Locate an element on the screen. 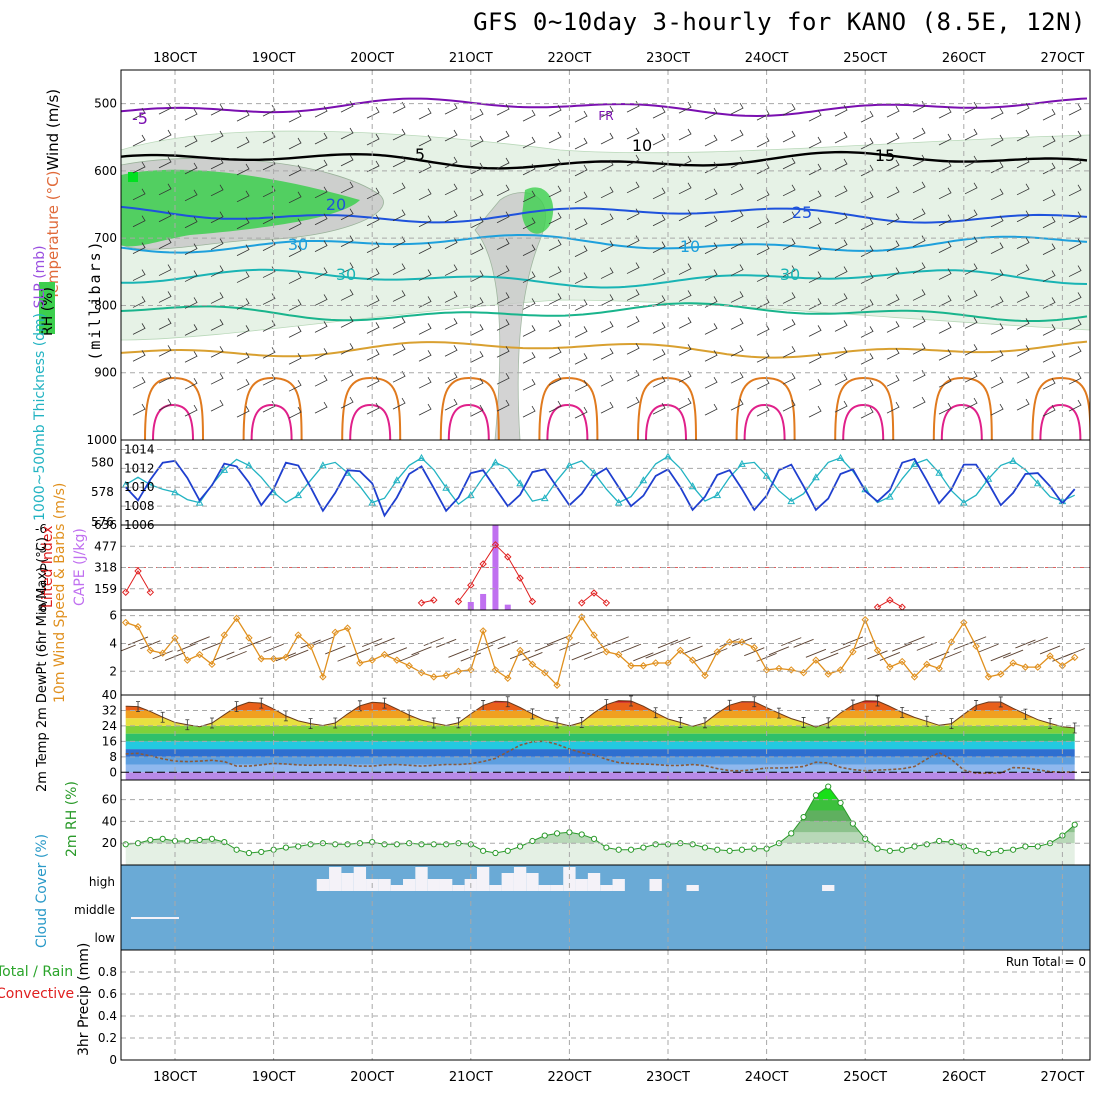 The image size is (1100, 1100). temp-bands is located at coordinates (600, 740).